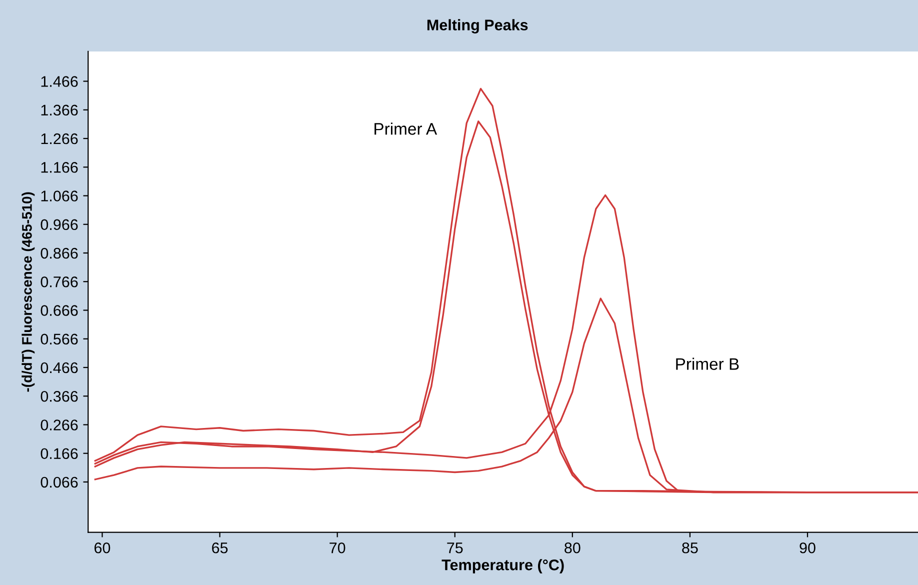 The height and width of the screenshot is (585, 918). What do you see at coordinates (59, 425) in the screenshot?
I see `y-tick-label: 0.266` at bounding box center [59, 425].